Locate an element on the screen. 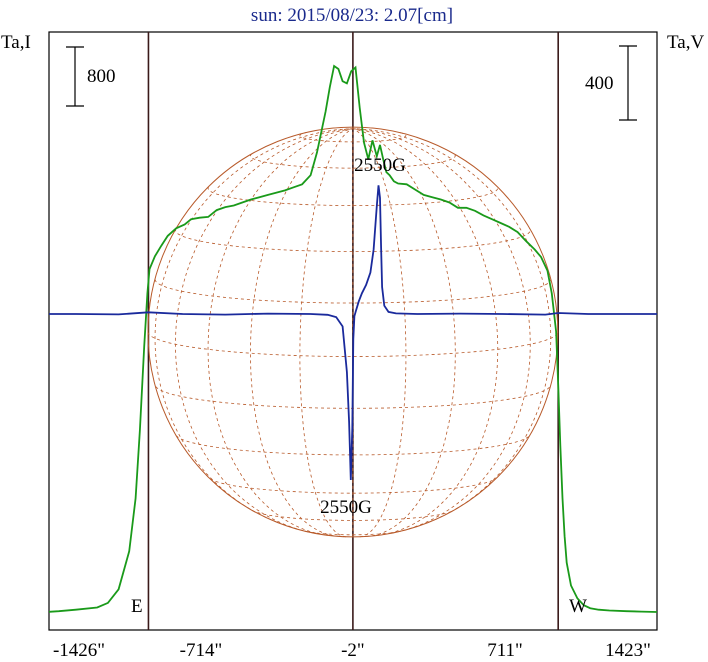  right-scale-value: 400 is located at coordinates (599, 83).